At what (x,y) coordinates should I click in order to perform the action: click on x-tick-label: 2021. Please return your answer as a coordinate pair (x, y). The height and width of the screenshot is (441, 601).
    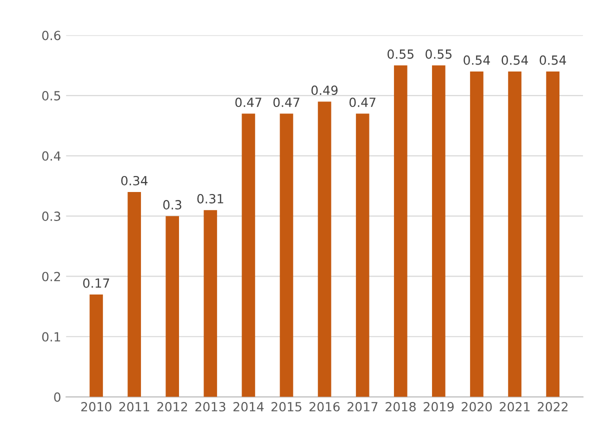
    Looking at the image, I should click on (515, 407).